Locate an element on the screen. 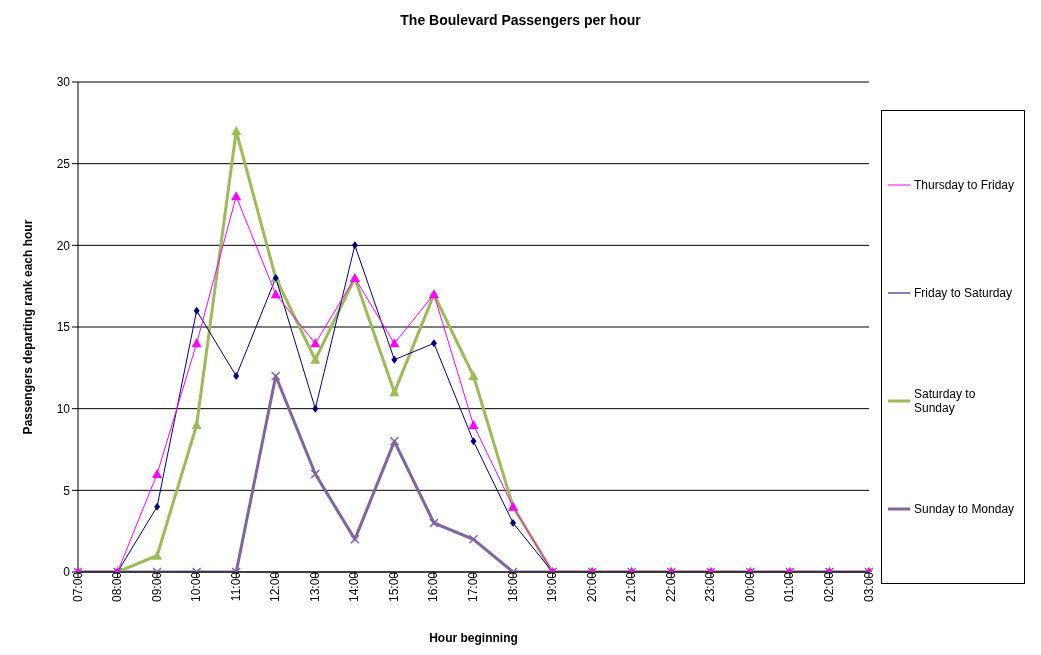 This screenshot has width=1041, height=655. x-tick-label: 17:00 is located at coordinates (473, 587).